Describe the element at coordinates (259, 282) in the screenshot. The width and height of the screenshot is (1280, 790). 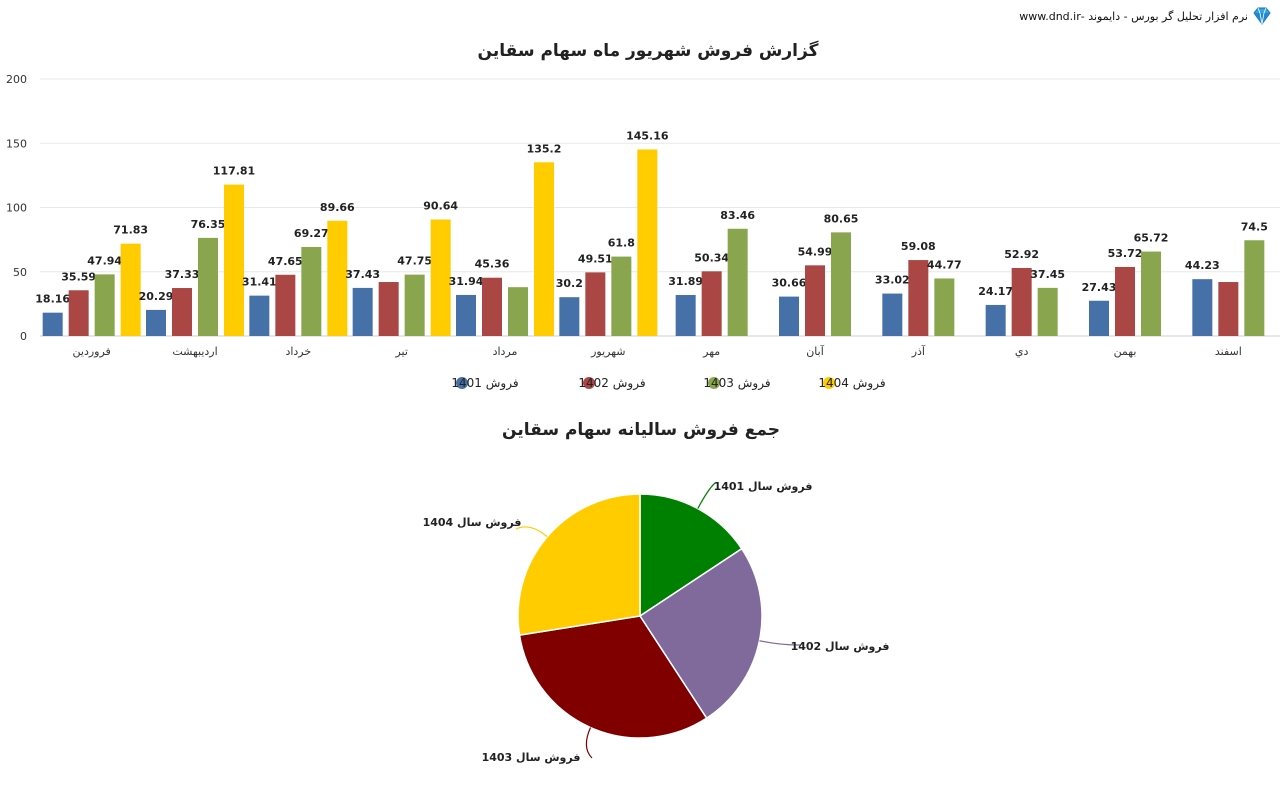
I see `data-label: 31.41` at that location.